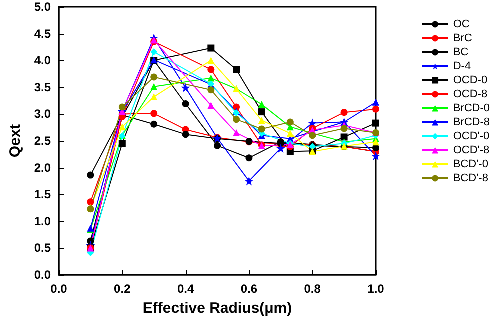 This screenshot has height=328, width=497. What do you see at coordinates (43, 61) in the screenshot?
I see `y-tick-label: 4.0` at bounding box center [43, 61].